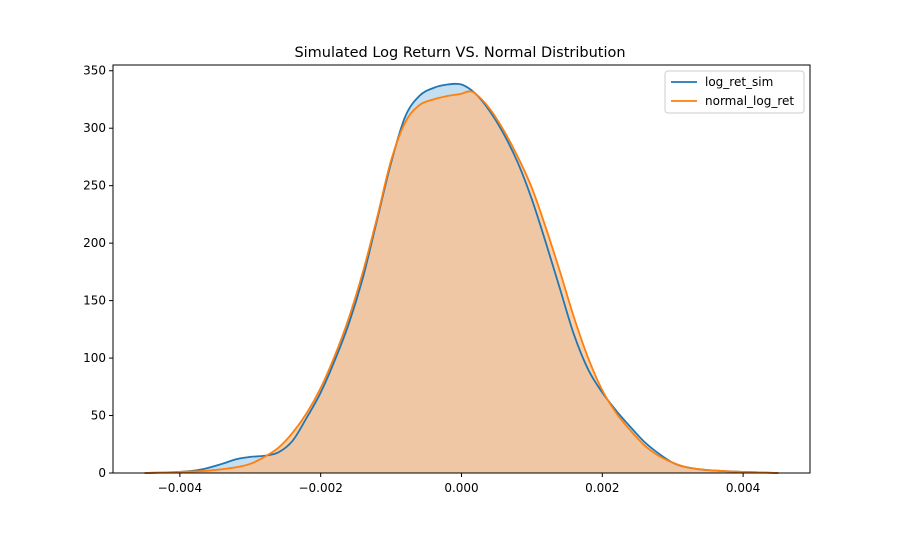 The width and height of the screenshot is (900, 540). I want to click on y-tick-label: 50, so click(98, 416).